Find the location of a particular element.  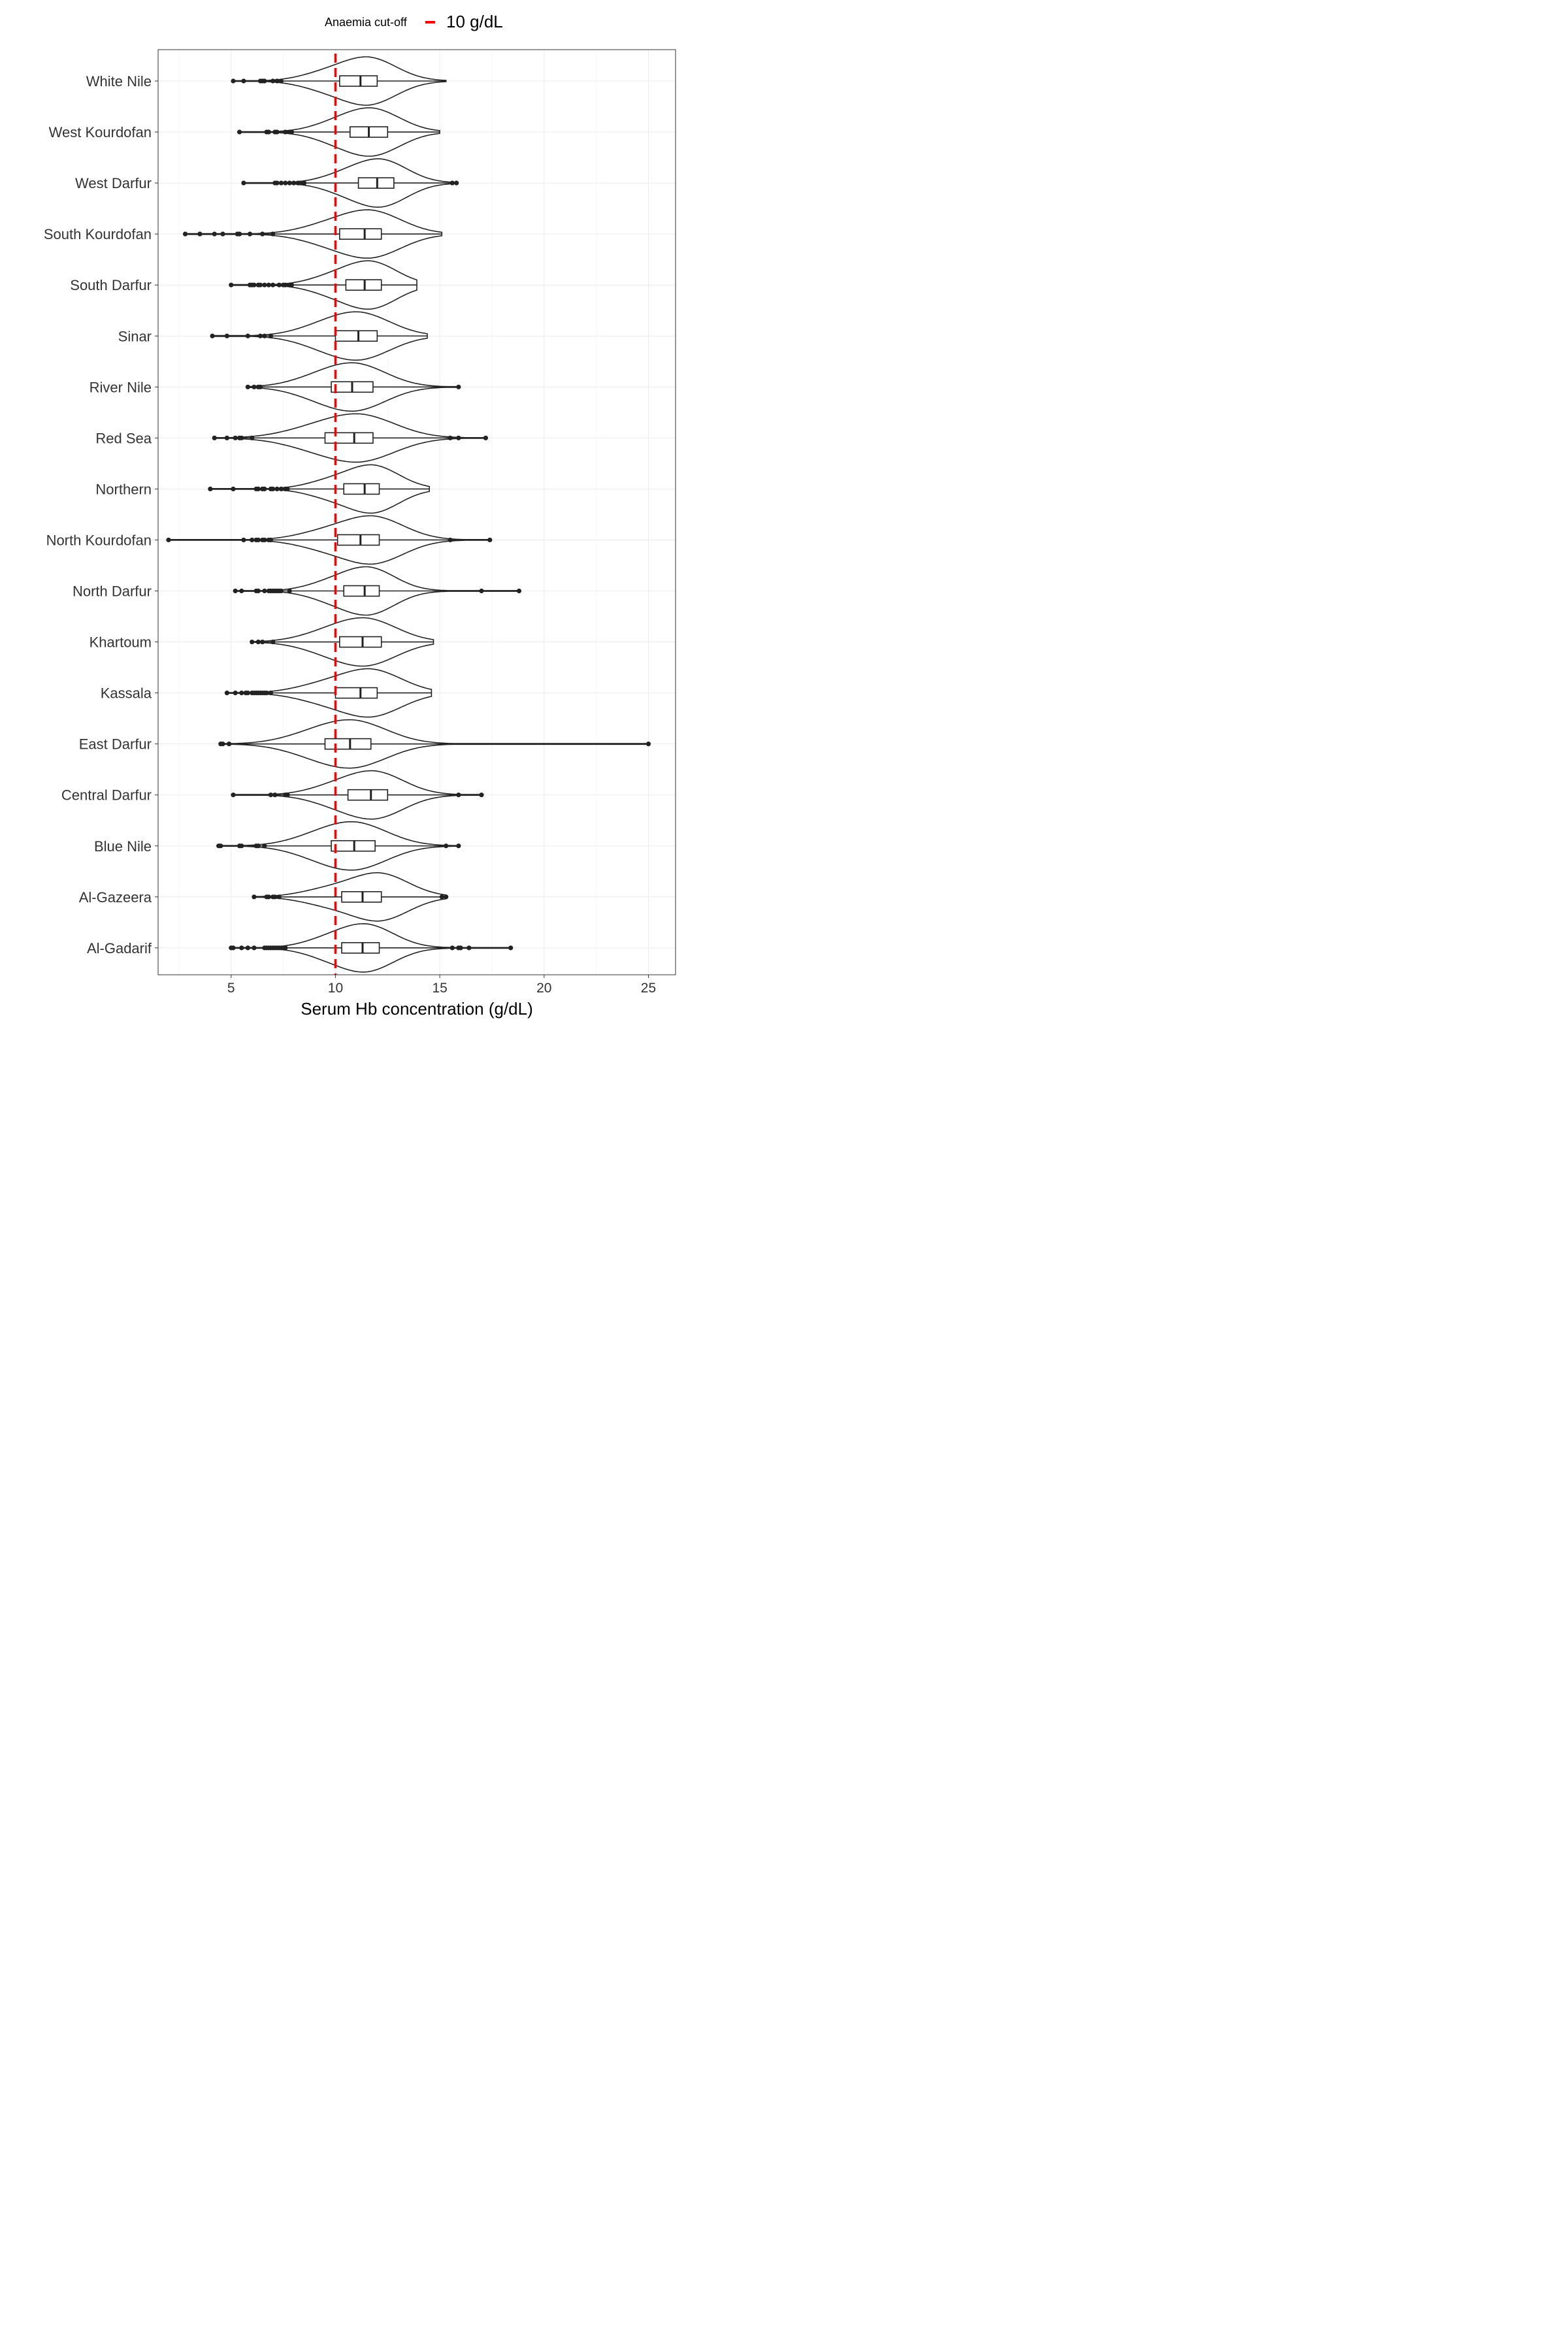

y-label-kassala: Kassala is located at coordinates (126, 693).